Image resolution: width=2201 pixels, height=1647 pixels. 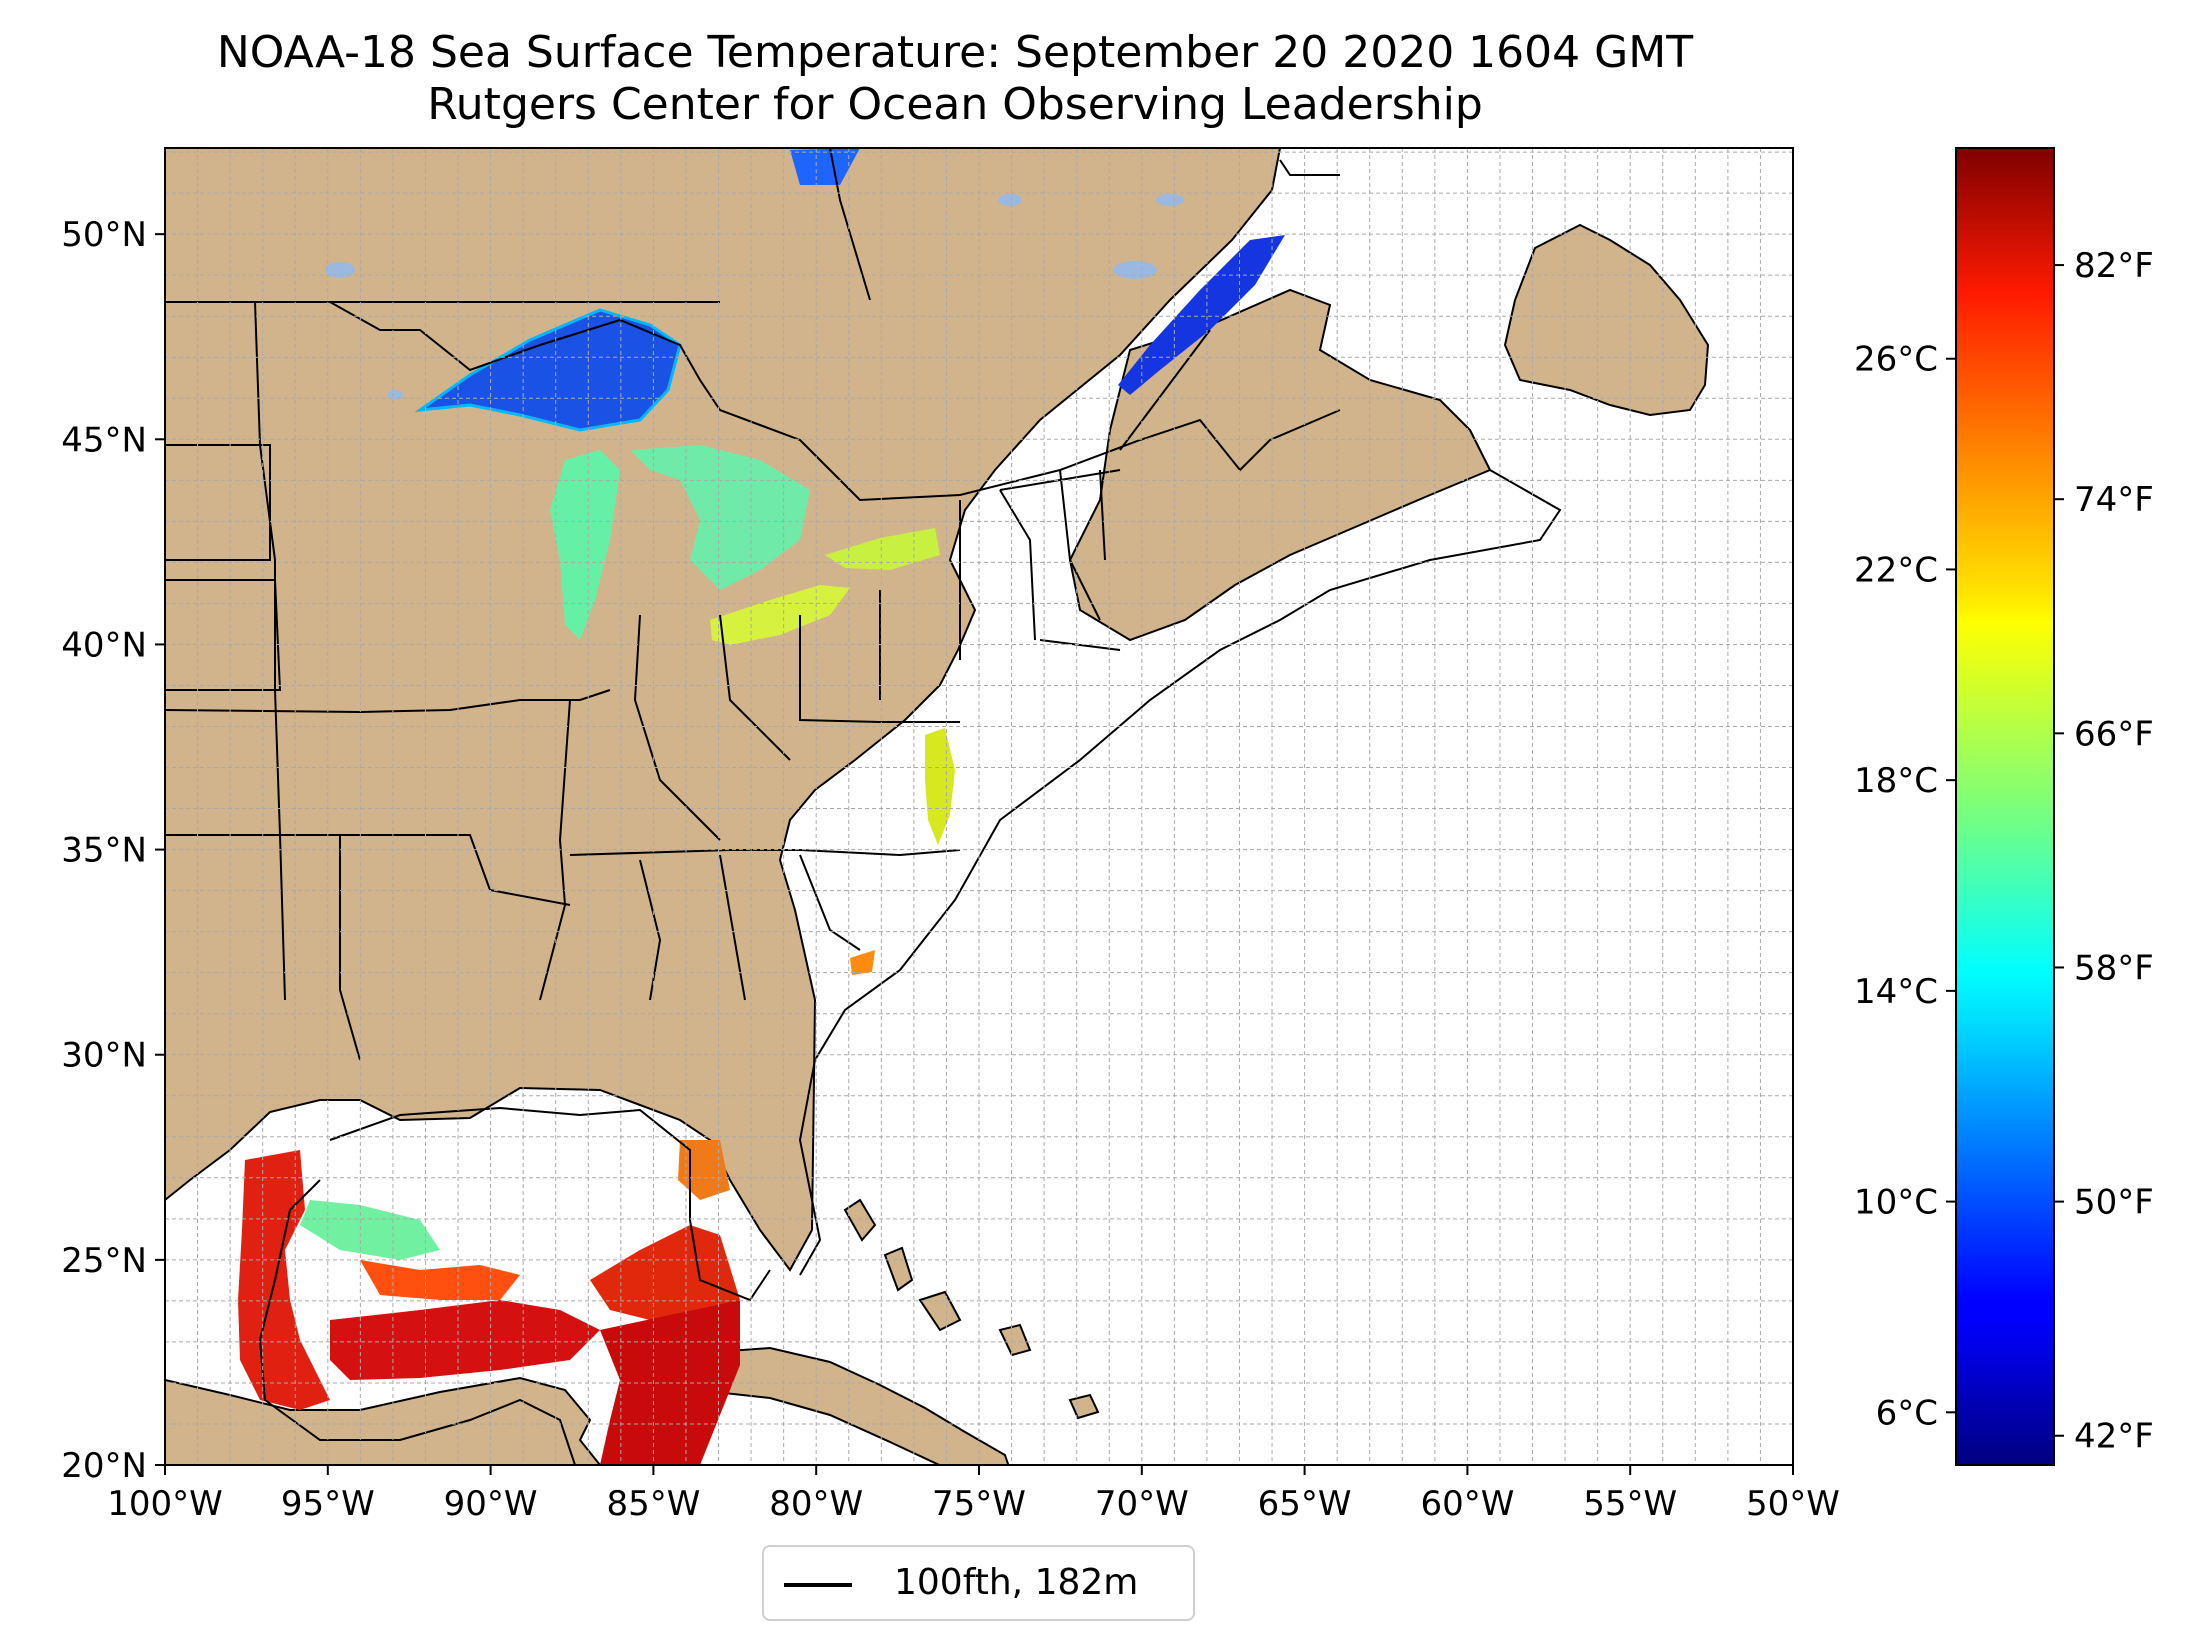 I want to click on land-cuba, so click(x=836, y=1405).